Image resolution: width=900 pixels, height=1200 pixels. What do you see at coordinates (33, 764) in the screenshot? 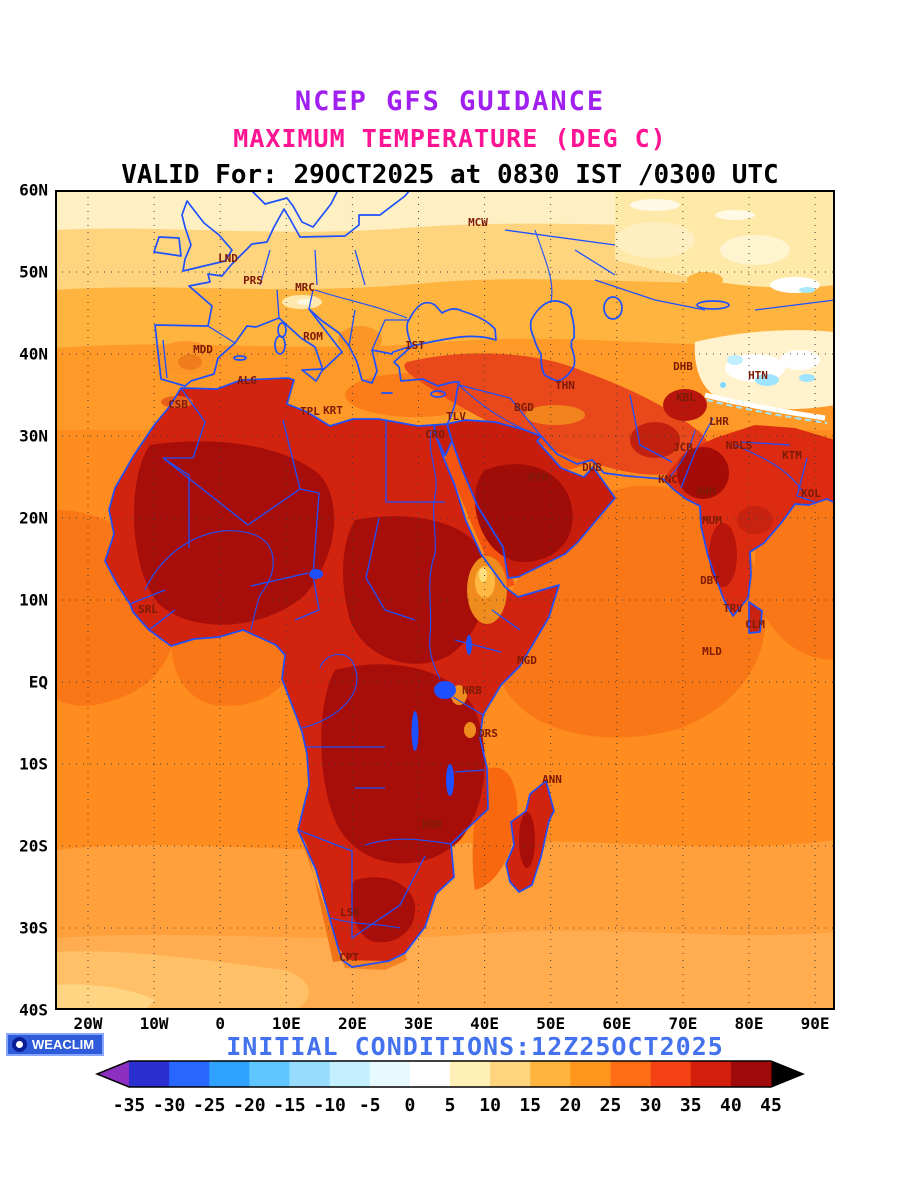
I see `lat-tick-label: 10S` at bounding box center [33, 764].